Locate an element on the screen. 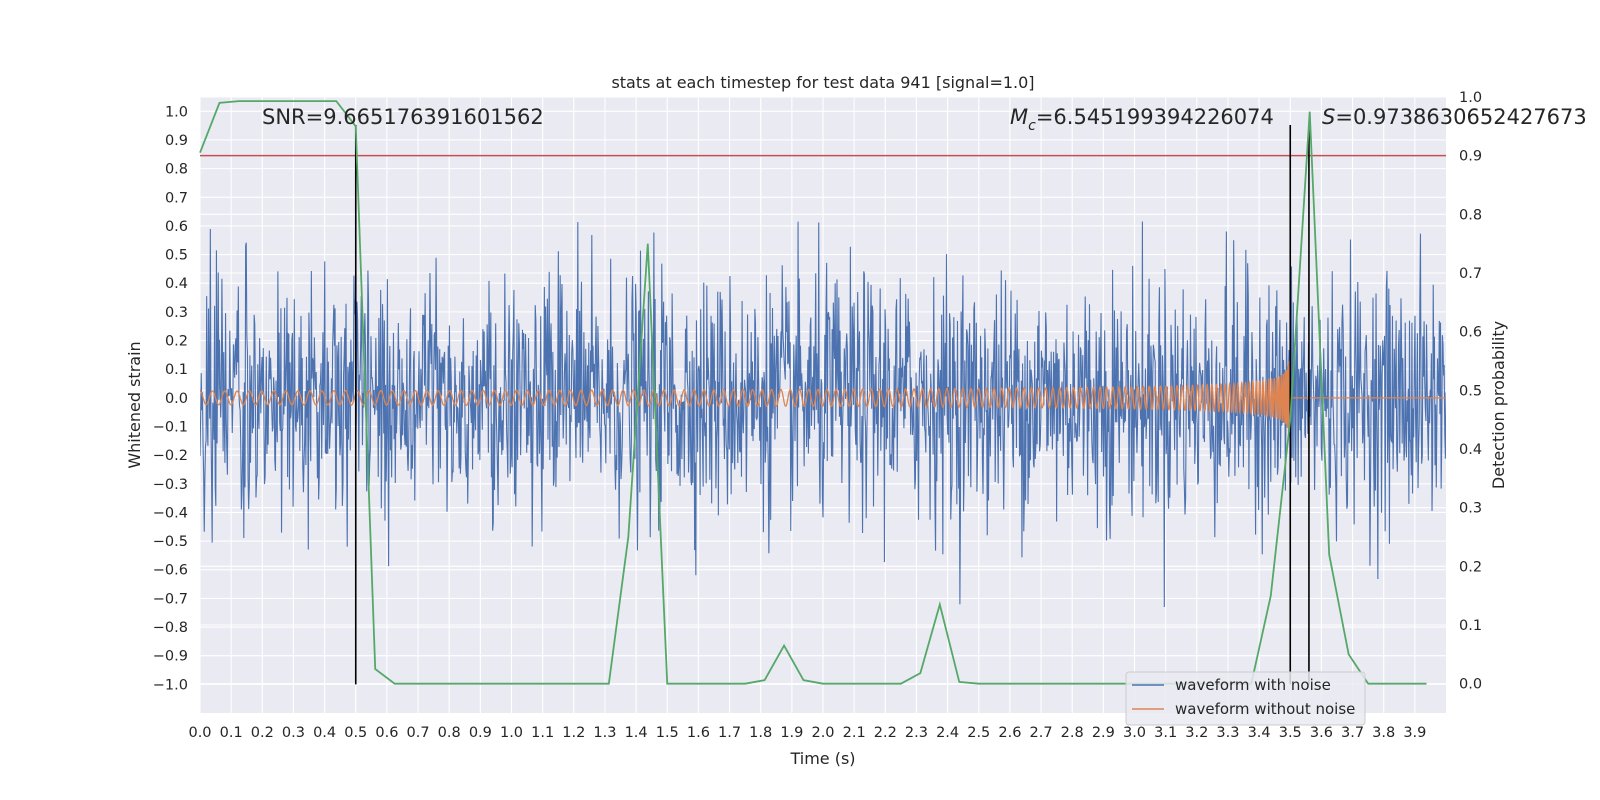 This screenshot has width=1600, height=800. y-tick-label: −0.2 is located at coordinates (170, 456).